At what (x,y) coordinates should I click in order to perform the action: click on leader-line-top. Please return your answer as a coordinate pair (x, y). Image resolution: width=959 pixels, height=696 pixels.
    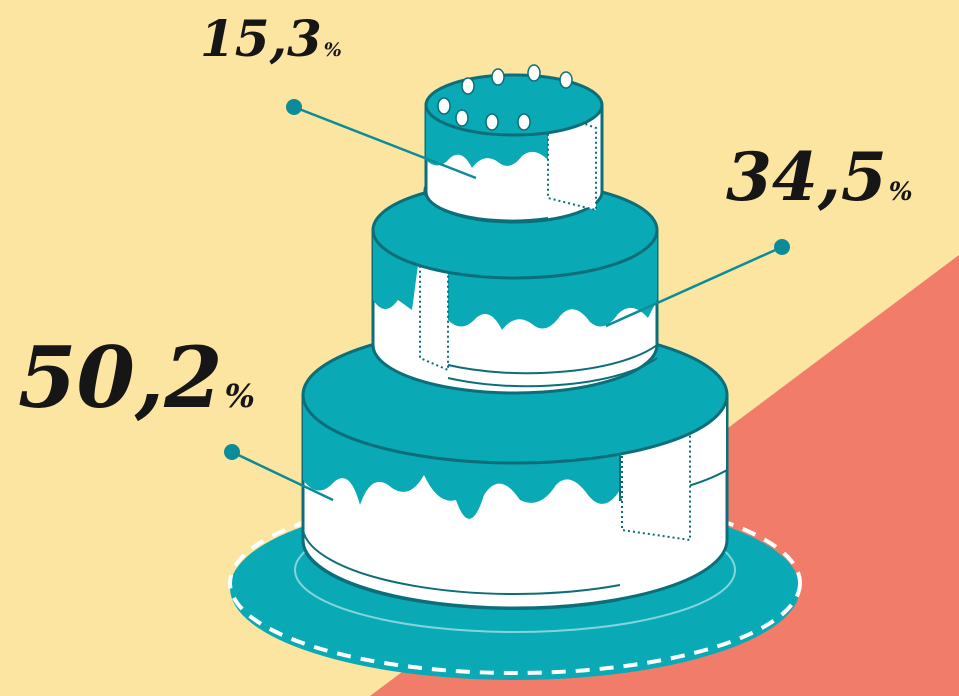
    Looking at the image, I should click on (385, 142).